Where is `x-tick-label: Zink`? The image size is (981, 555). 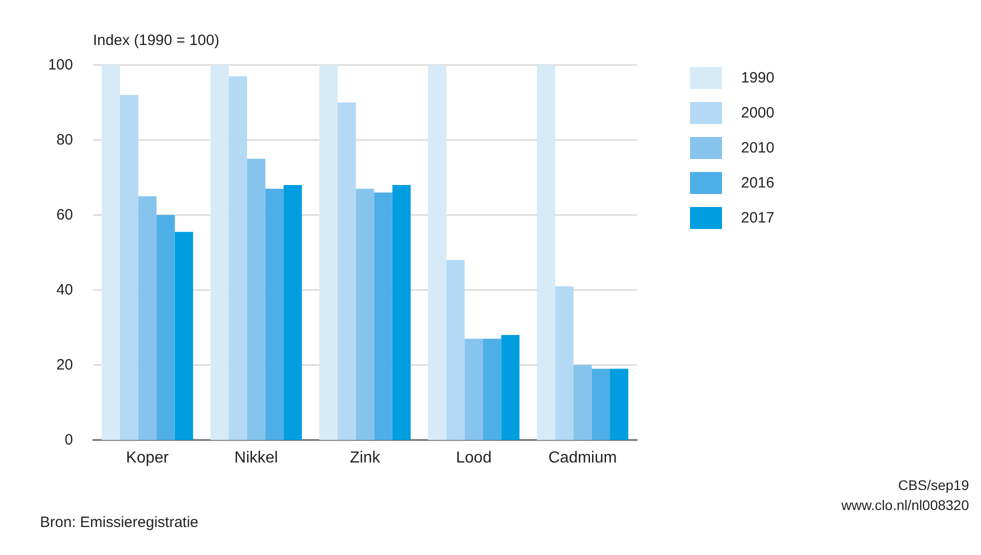 x-tick-label: Zink is located at coordinates (366, 458).